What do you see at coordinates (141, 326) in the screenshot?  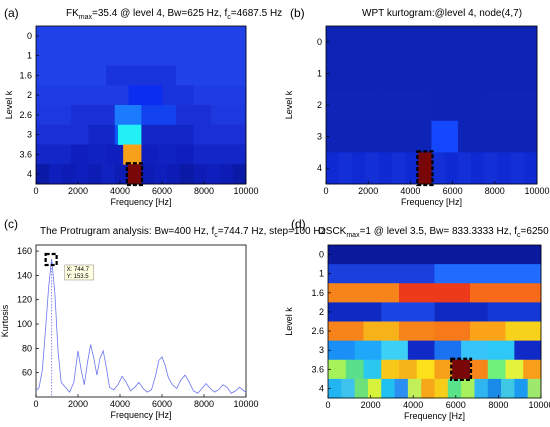 I see `kurtosis-series-line` at bounding box center [141, 326].